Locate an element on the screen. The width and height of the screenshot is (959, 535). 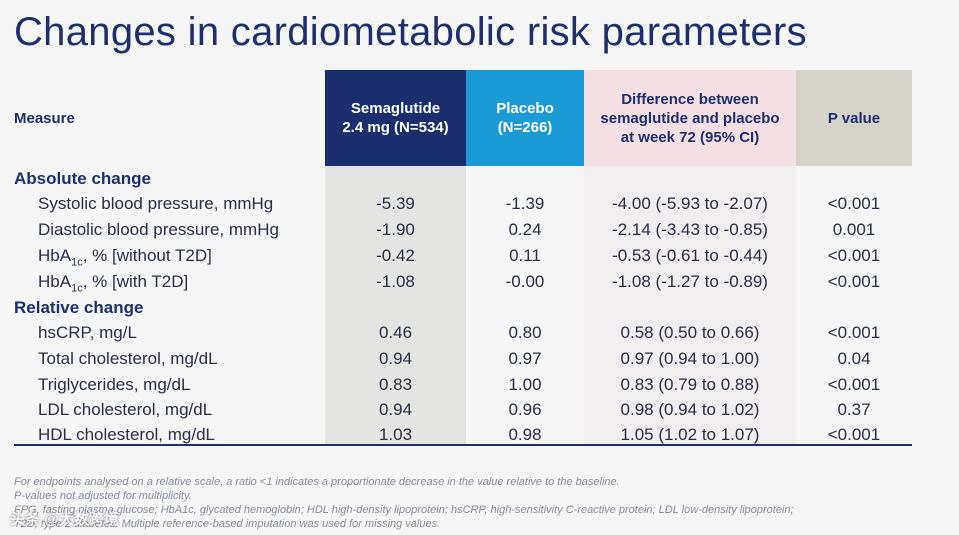
row-placebo-value: -1.39 is located at coordinates (525, 203).